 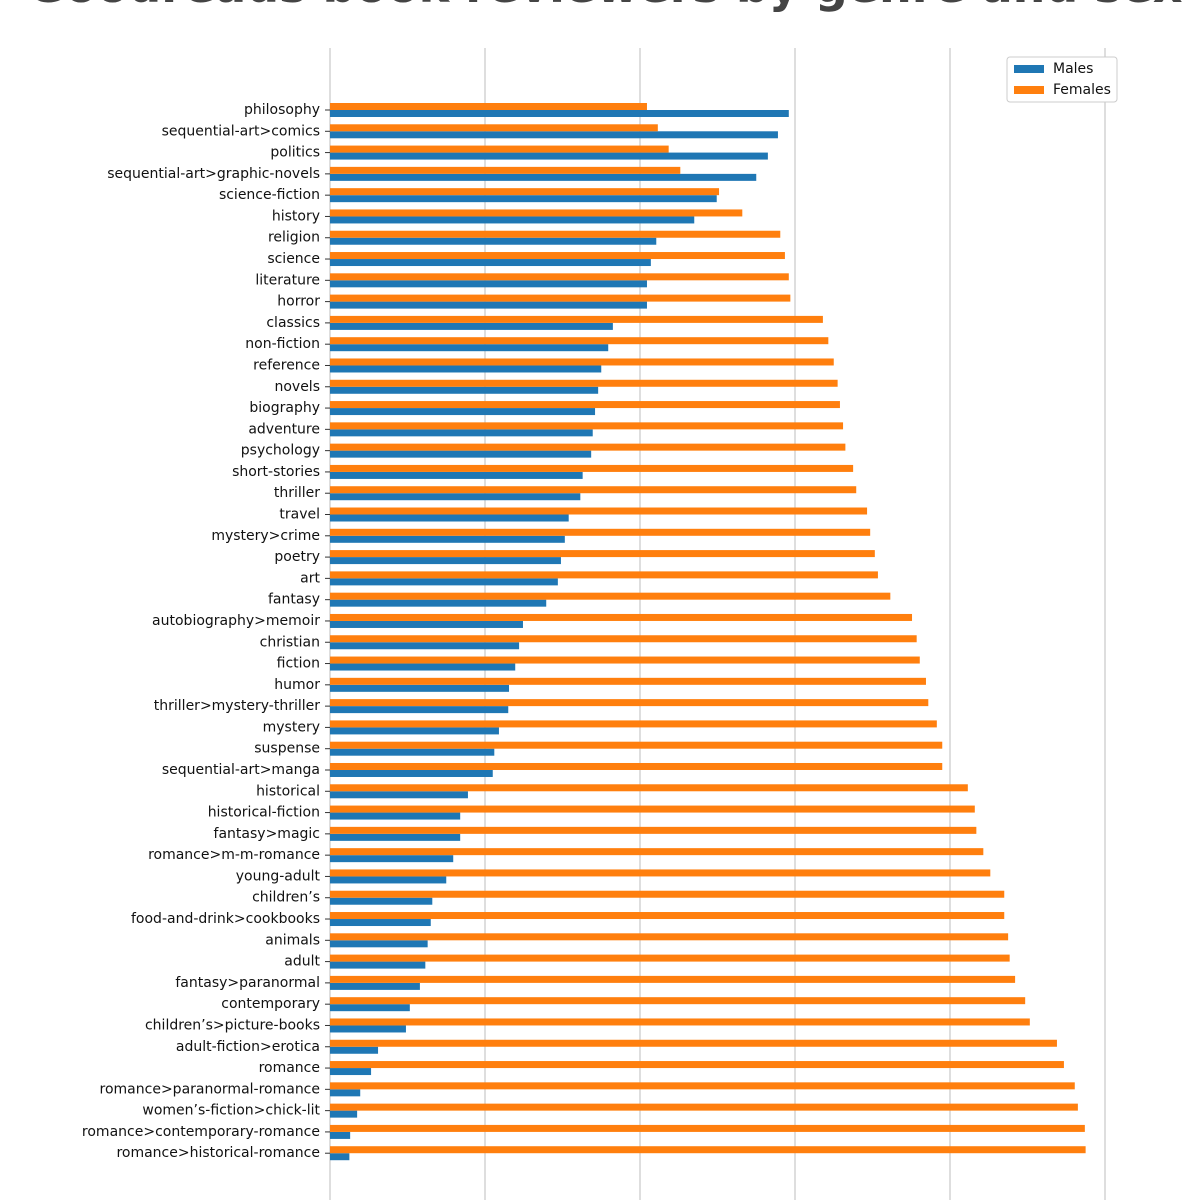 What do you see at coordinates (295, 153) in the screenshot?
I see `y-tick-label: politics` at bounding box center [295, 153].